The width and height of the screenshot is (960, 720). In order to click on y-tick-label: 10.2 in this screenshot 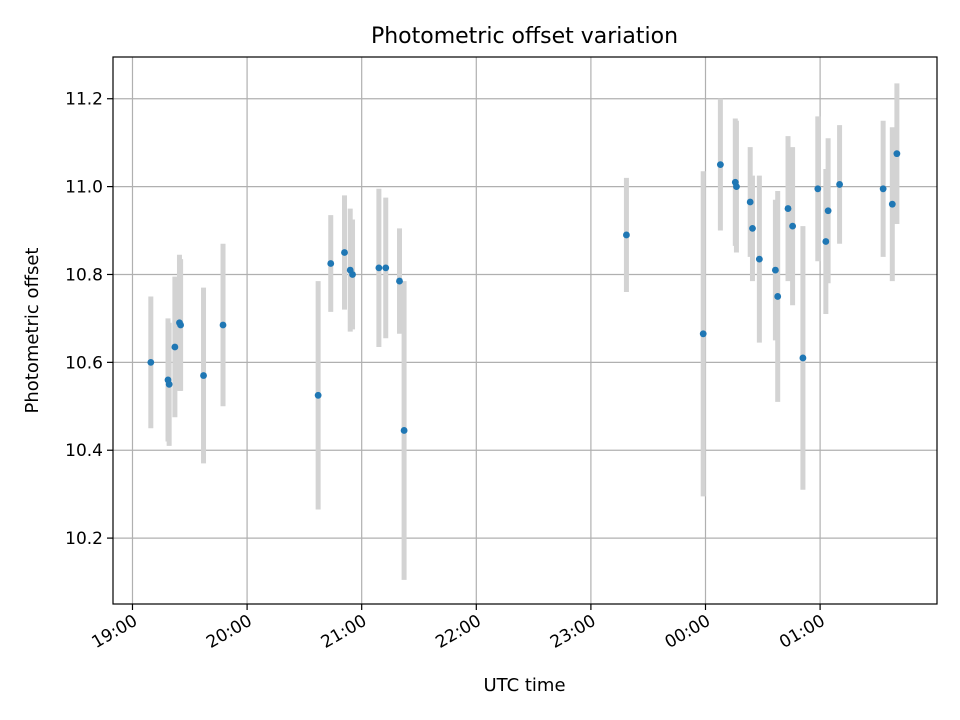, I will do `click(84, 539)`.